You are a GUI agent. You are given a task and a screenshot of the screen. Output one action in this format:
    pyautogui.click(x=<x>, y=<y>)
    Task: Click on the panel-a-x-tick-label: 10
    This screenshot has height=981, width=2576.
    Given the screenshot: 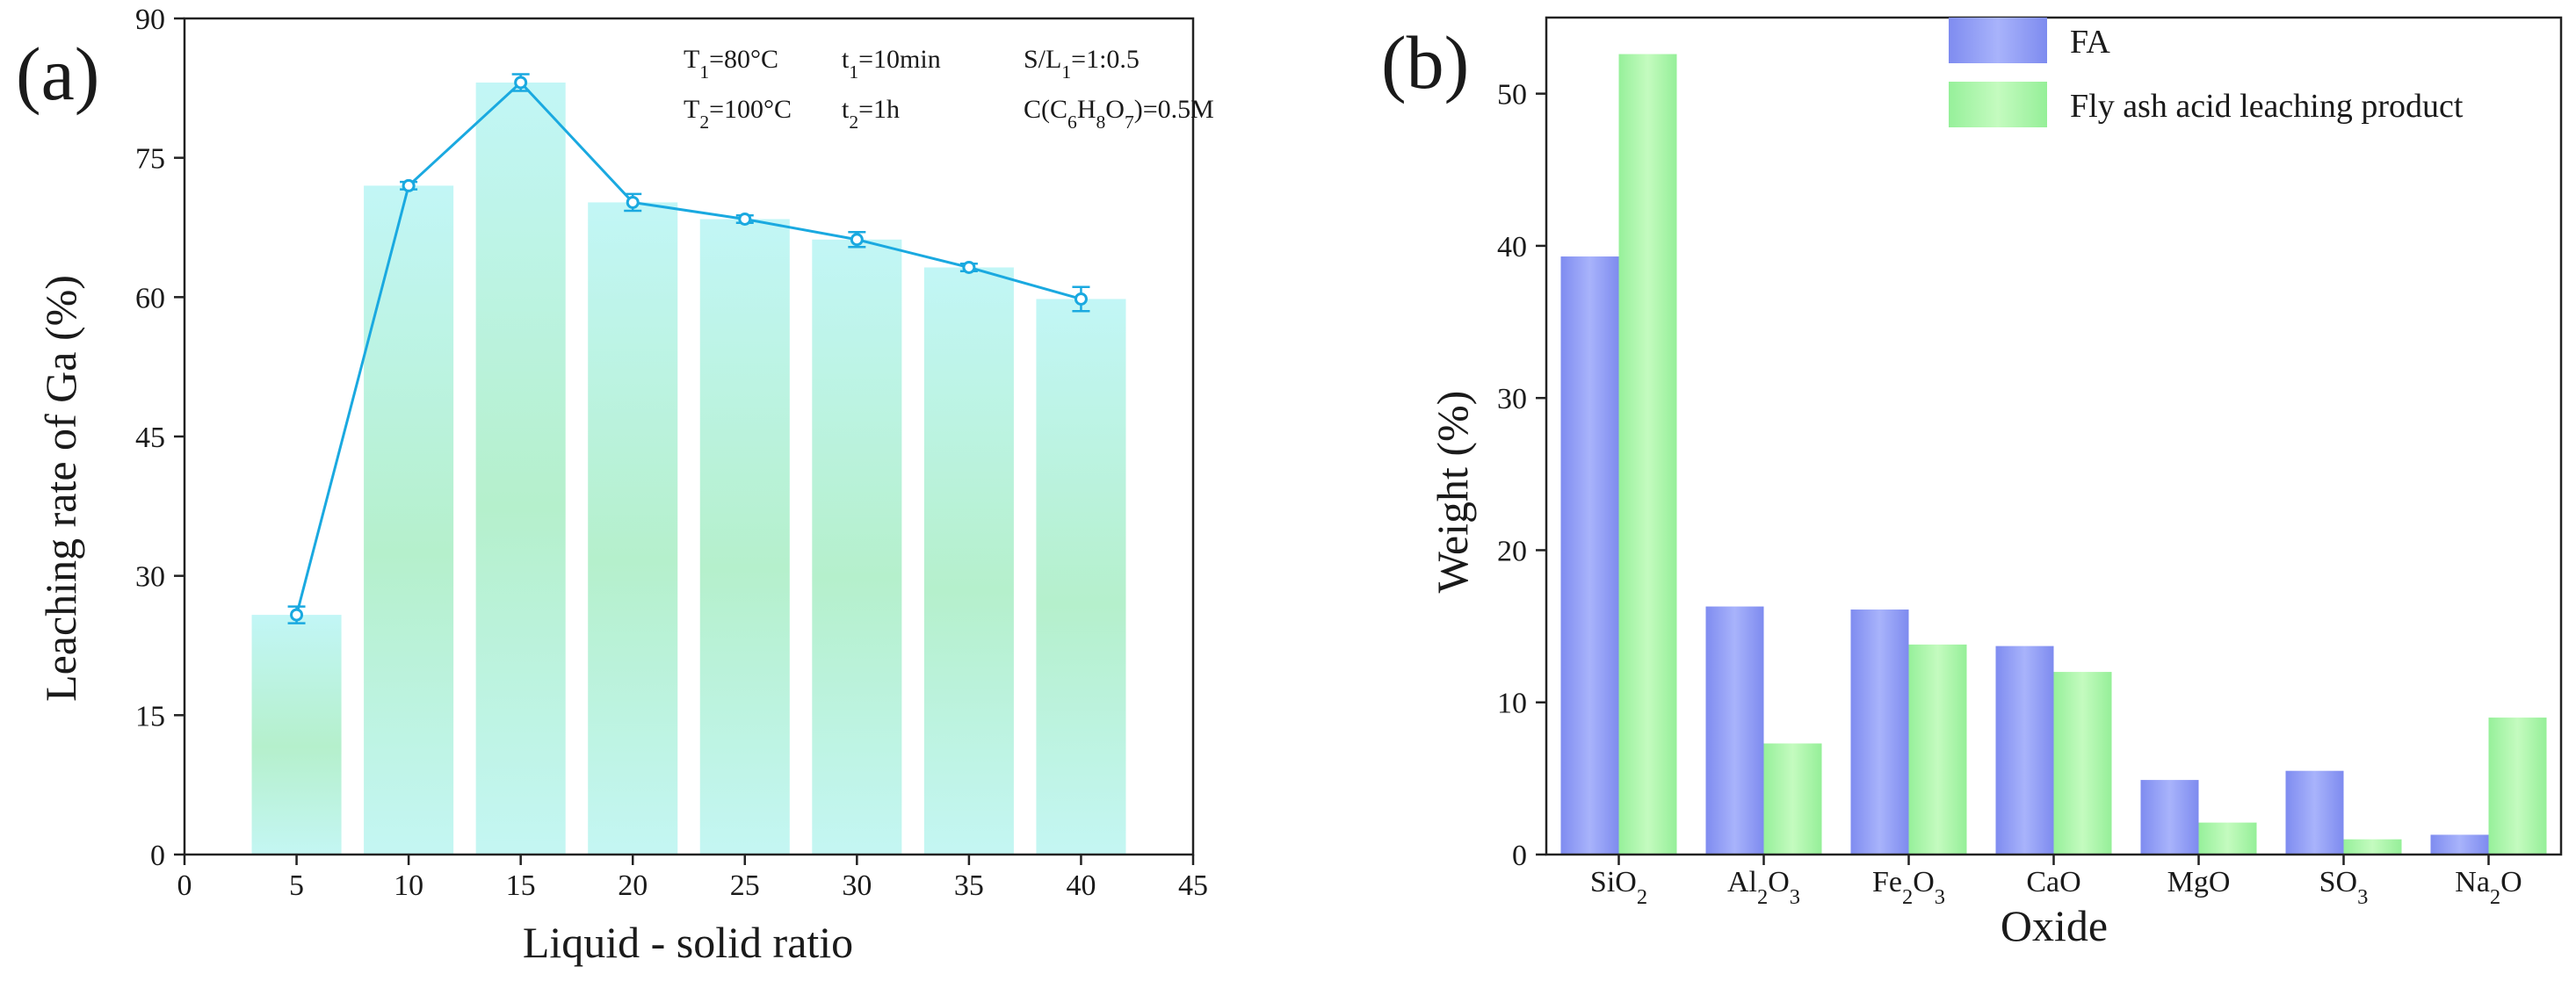 What is the action you would take?
    pyautogui.click(x=408, y=886)
    